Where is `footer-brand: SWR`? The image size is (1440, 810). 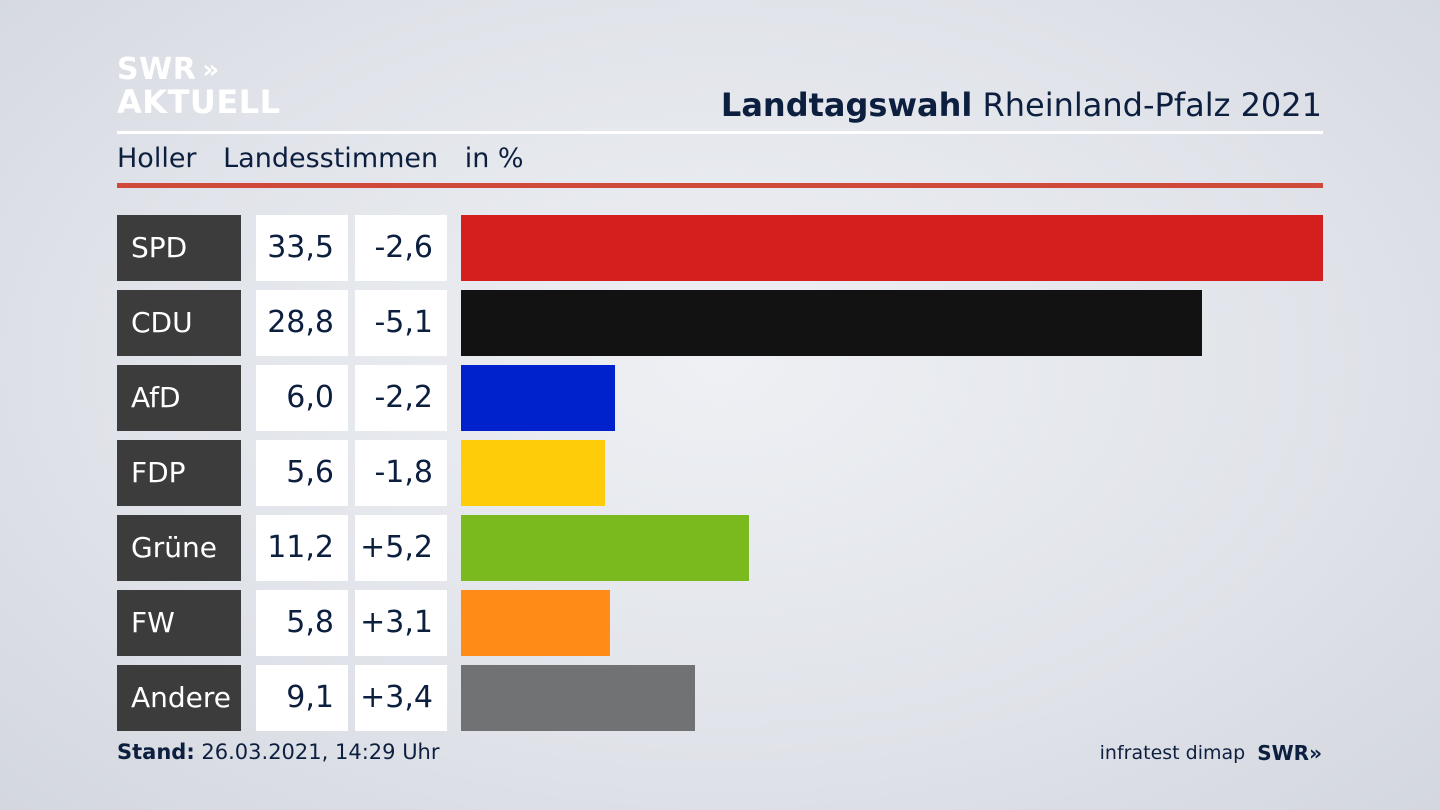
footer-brand: SWR is located at coordinates (1283, 753).